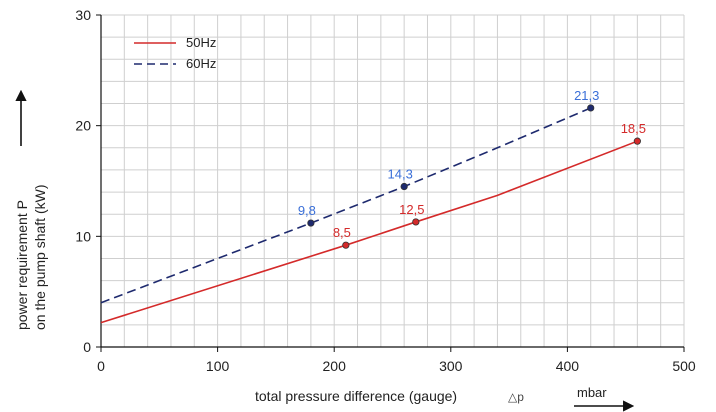 The image size is (716, 412). Describe the element at coordinates (342, 232) in the screenshot. I see `data-label-50hz: 8,5` at that location.